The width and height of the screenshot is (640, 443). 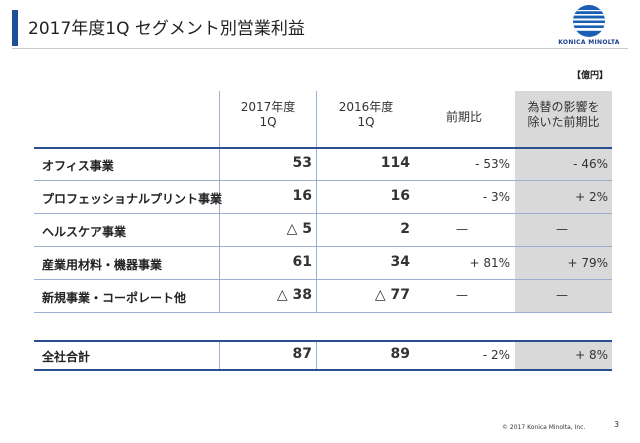 What do you see at coordinates (395, 163) in the screenshot?
I see `cell-fy2016: 114` at bounding box center [395, 163].